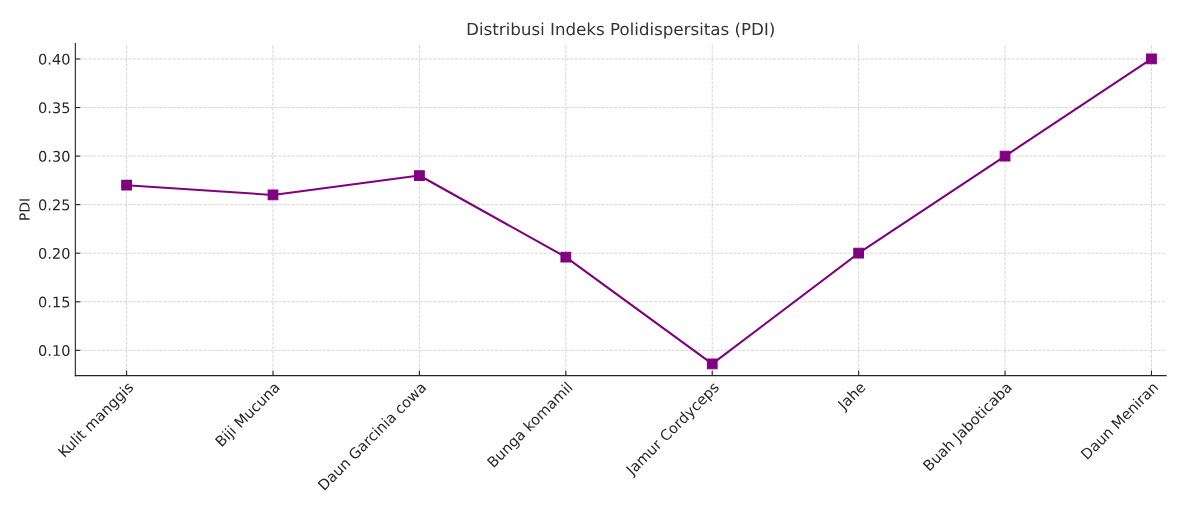  Describe the element at coordinates (24, 209) in the screenshot. I see `y-axis-title: PDI` at that location.